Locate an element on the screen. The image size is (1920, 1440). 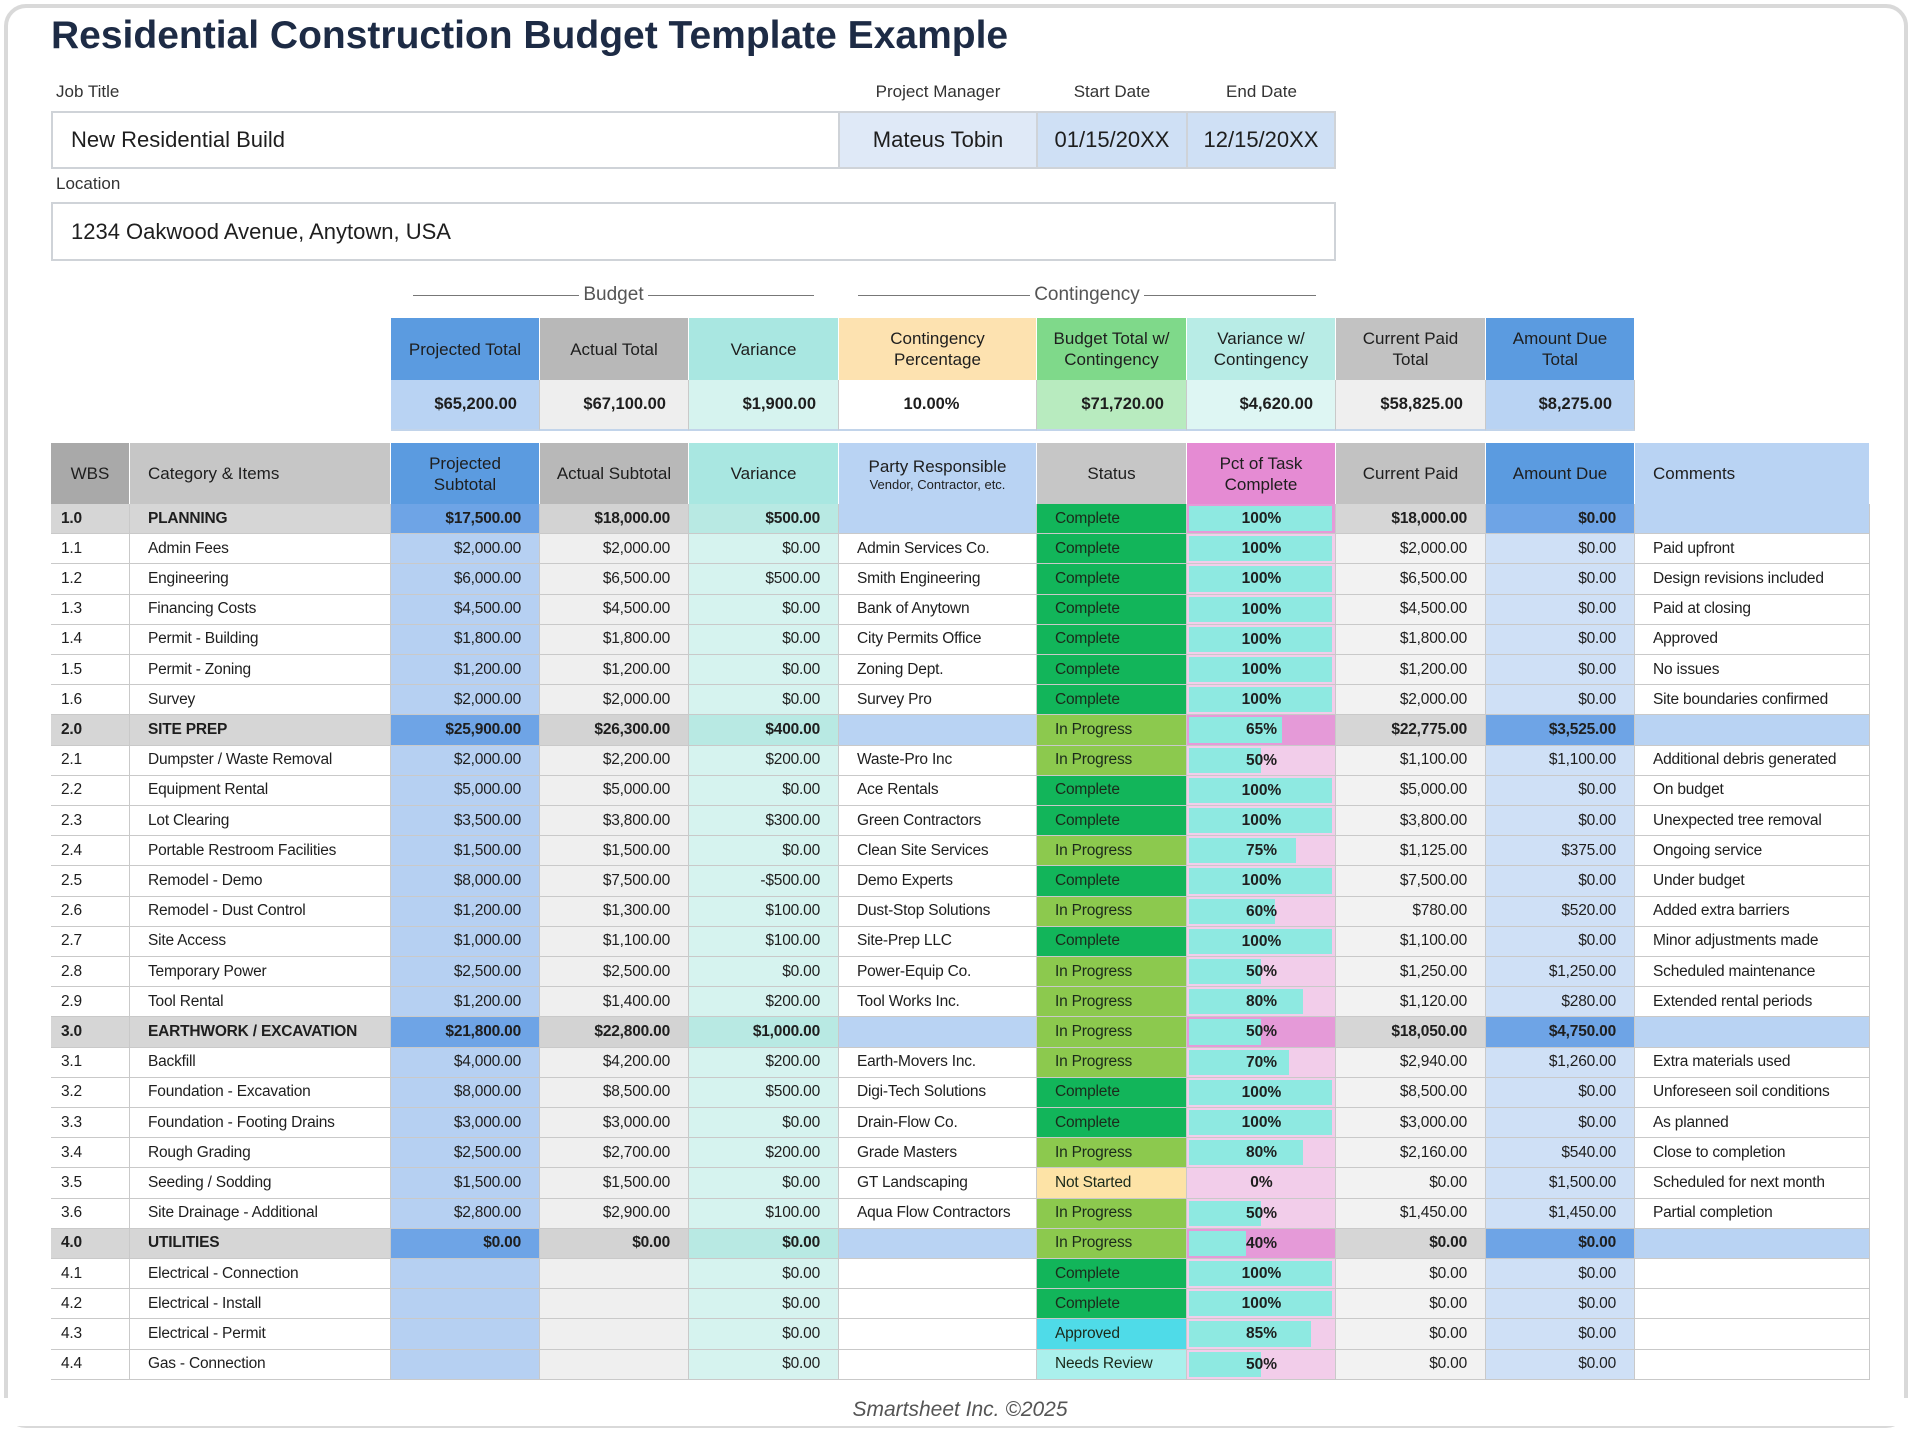
table-cell: 3.3 is located at coordinates (90, 1123).